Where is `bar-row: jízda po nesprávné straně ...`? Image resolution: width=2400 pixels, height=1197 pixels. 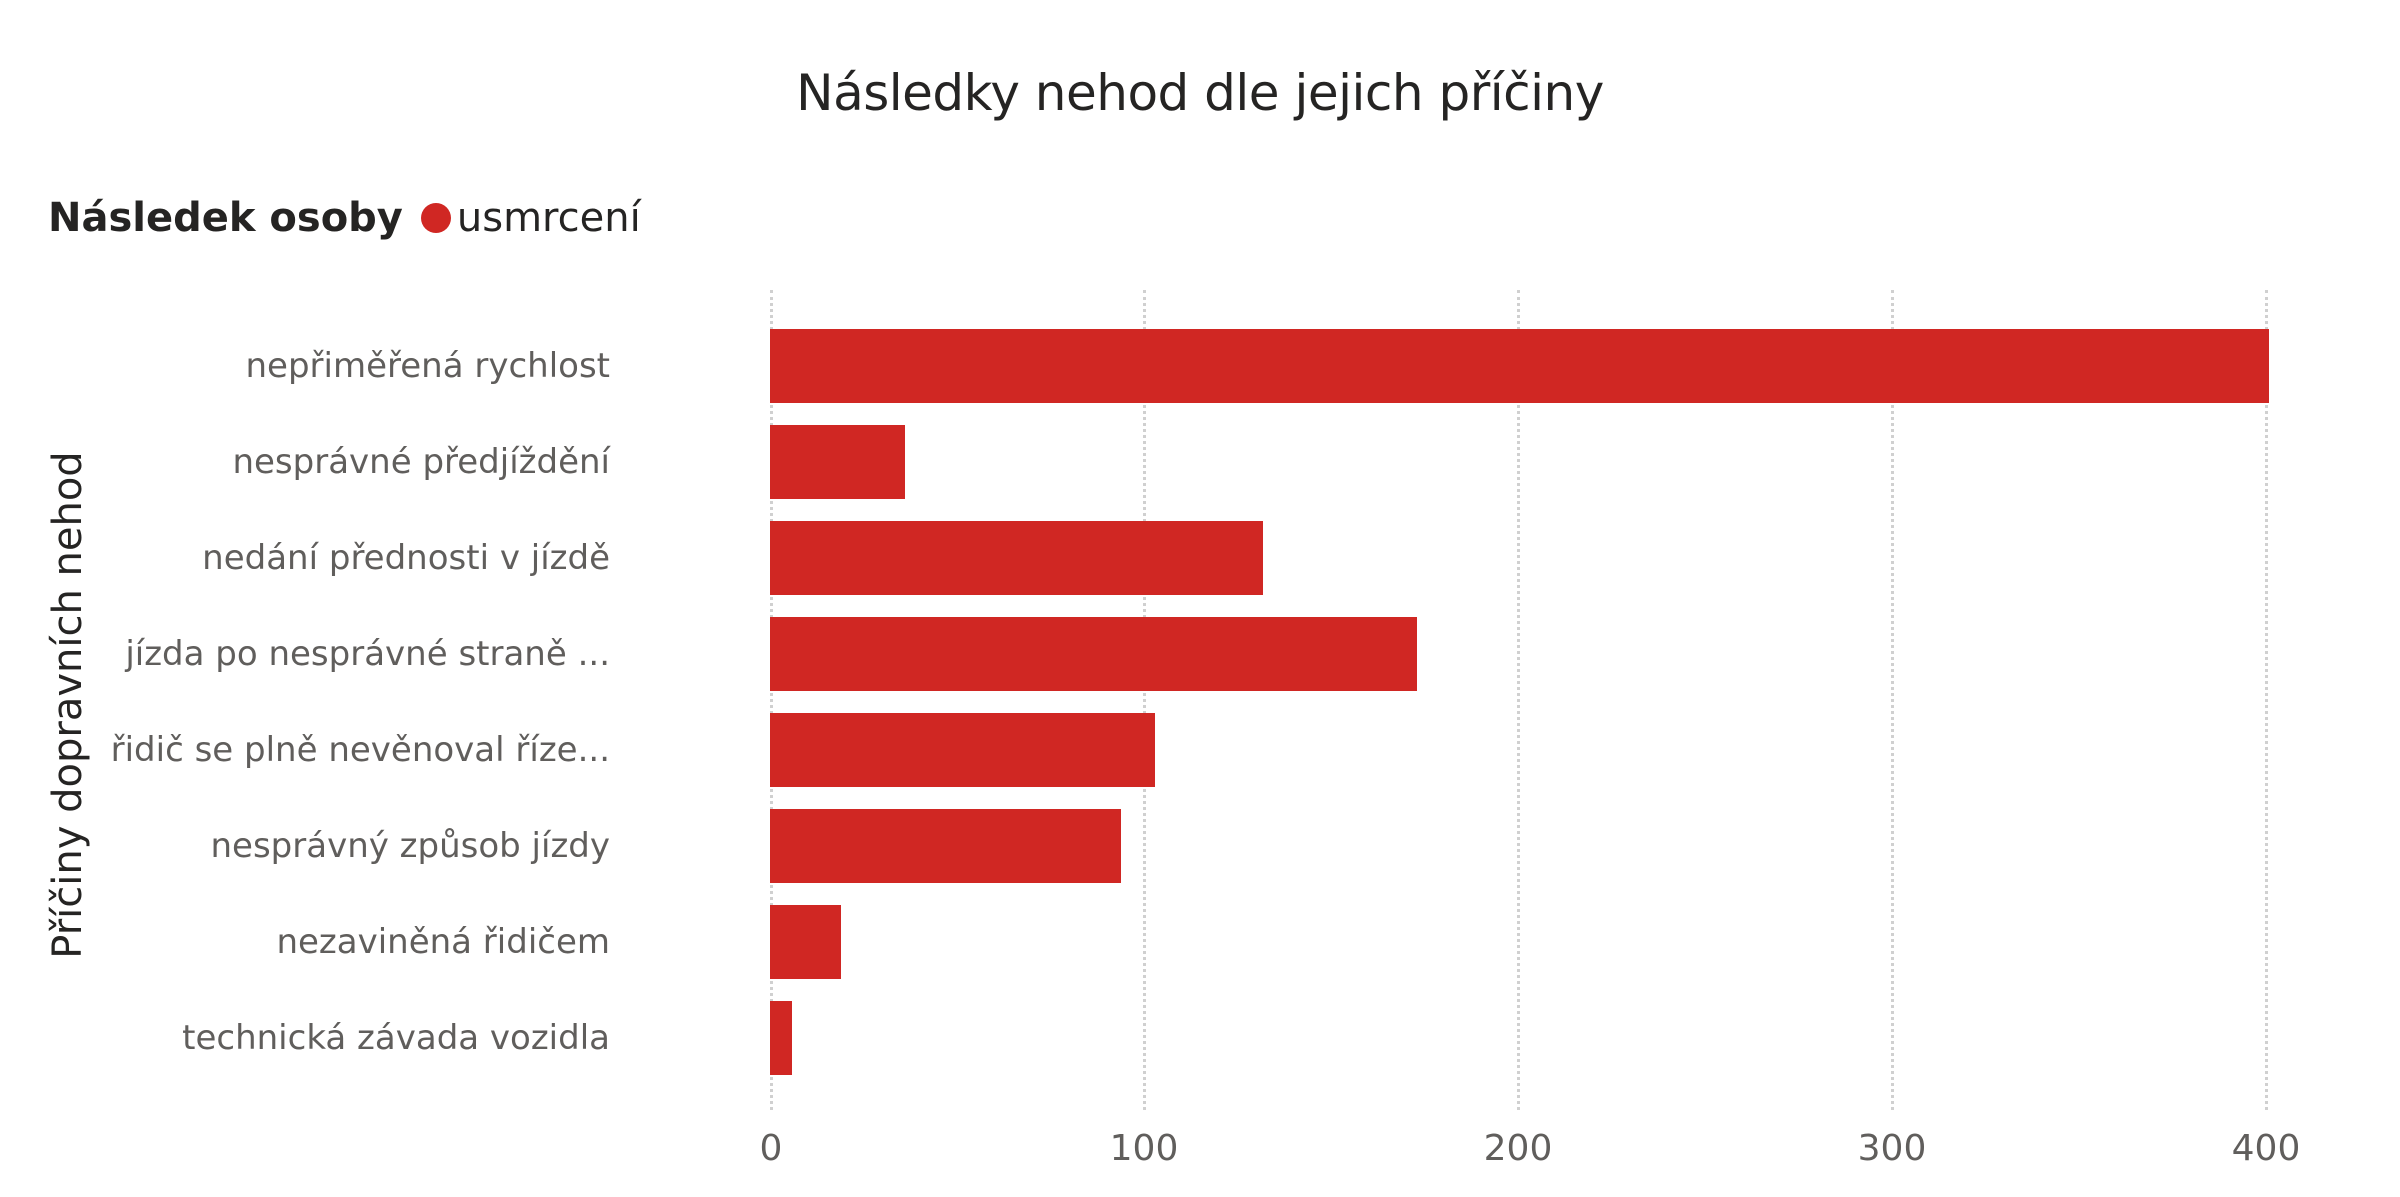
bar-row: jízda po nesprávné straně ... is located at coordinates (1195, 654).